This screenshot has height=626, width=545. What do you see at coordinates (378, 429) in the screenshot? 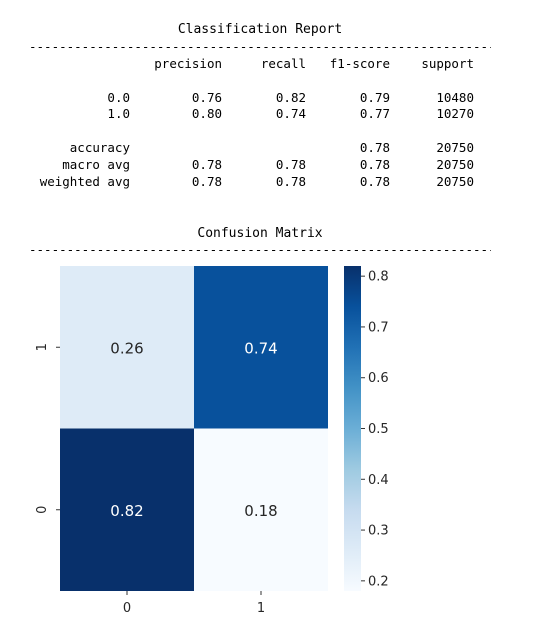
I see `colorbar-tick-label: 0.5` at bounding box center [378, 429].